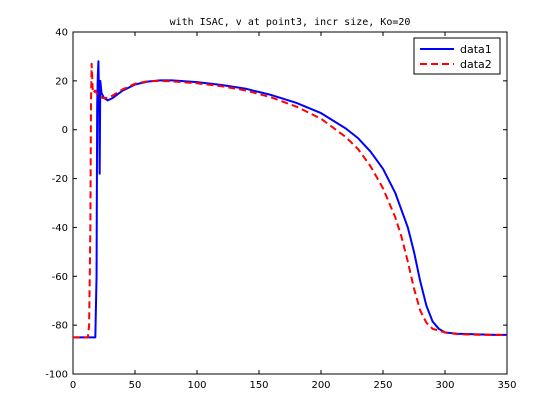 The height and width of the screenshot is (420, 560). I want to click on y-tick-label: 40, so click(61, 33).